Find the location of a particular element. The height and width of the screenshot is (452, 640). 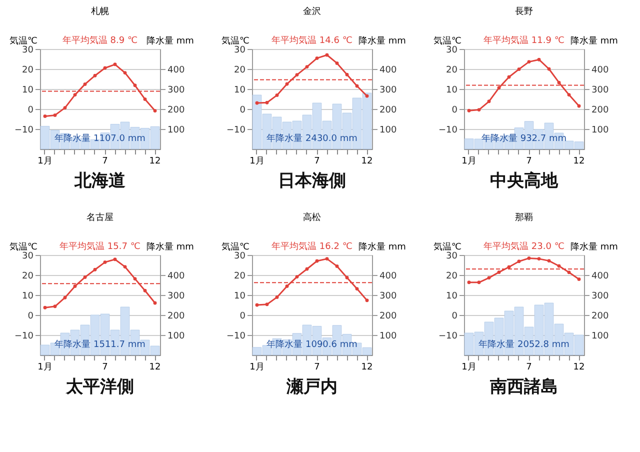

chart-title: 高松 is located at coordinates (312, 217).